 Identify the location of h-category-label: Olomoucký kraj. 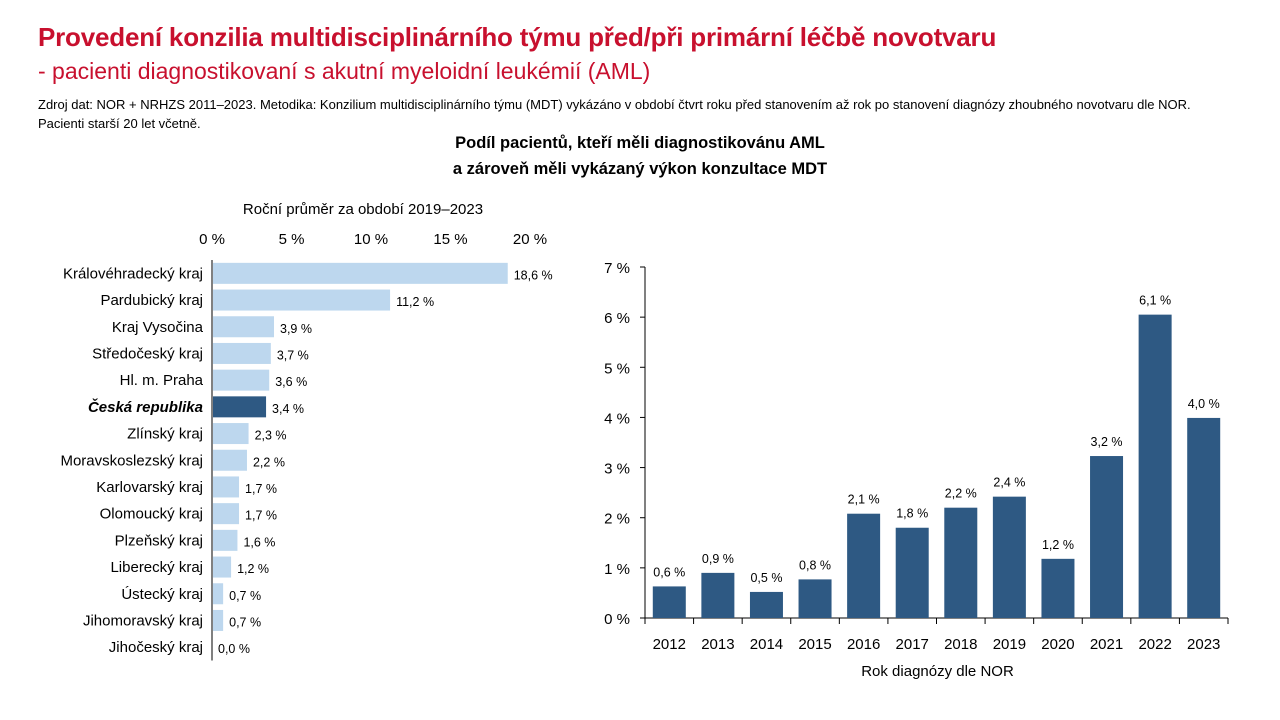
(151, 514).